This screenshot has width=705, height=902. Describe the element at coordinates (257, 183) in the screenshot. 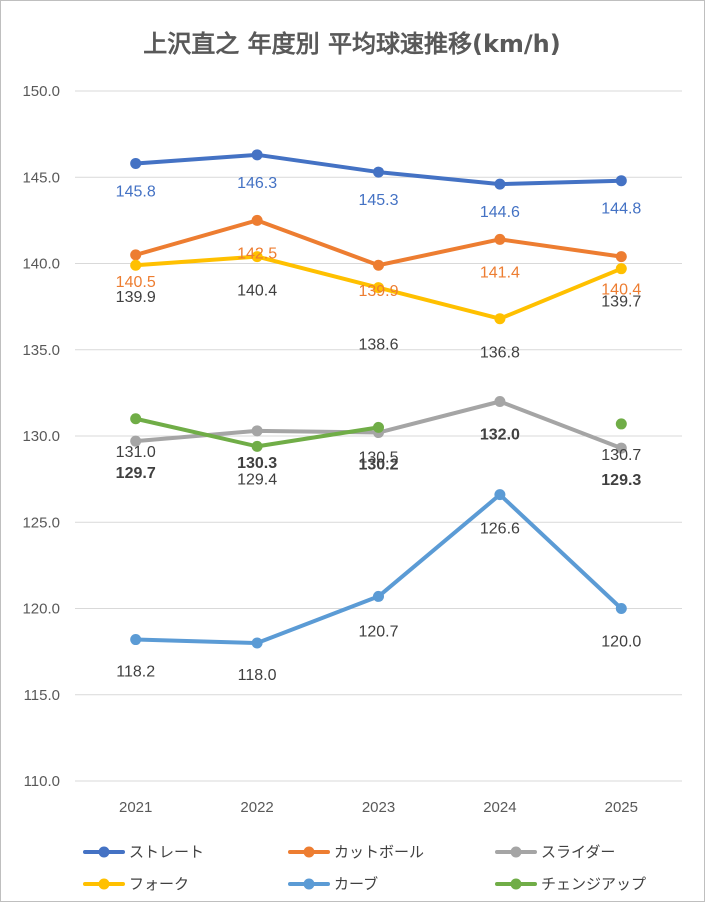

I see `data-label: 146.3` at that location.